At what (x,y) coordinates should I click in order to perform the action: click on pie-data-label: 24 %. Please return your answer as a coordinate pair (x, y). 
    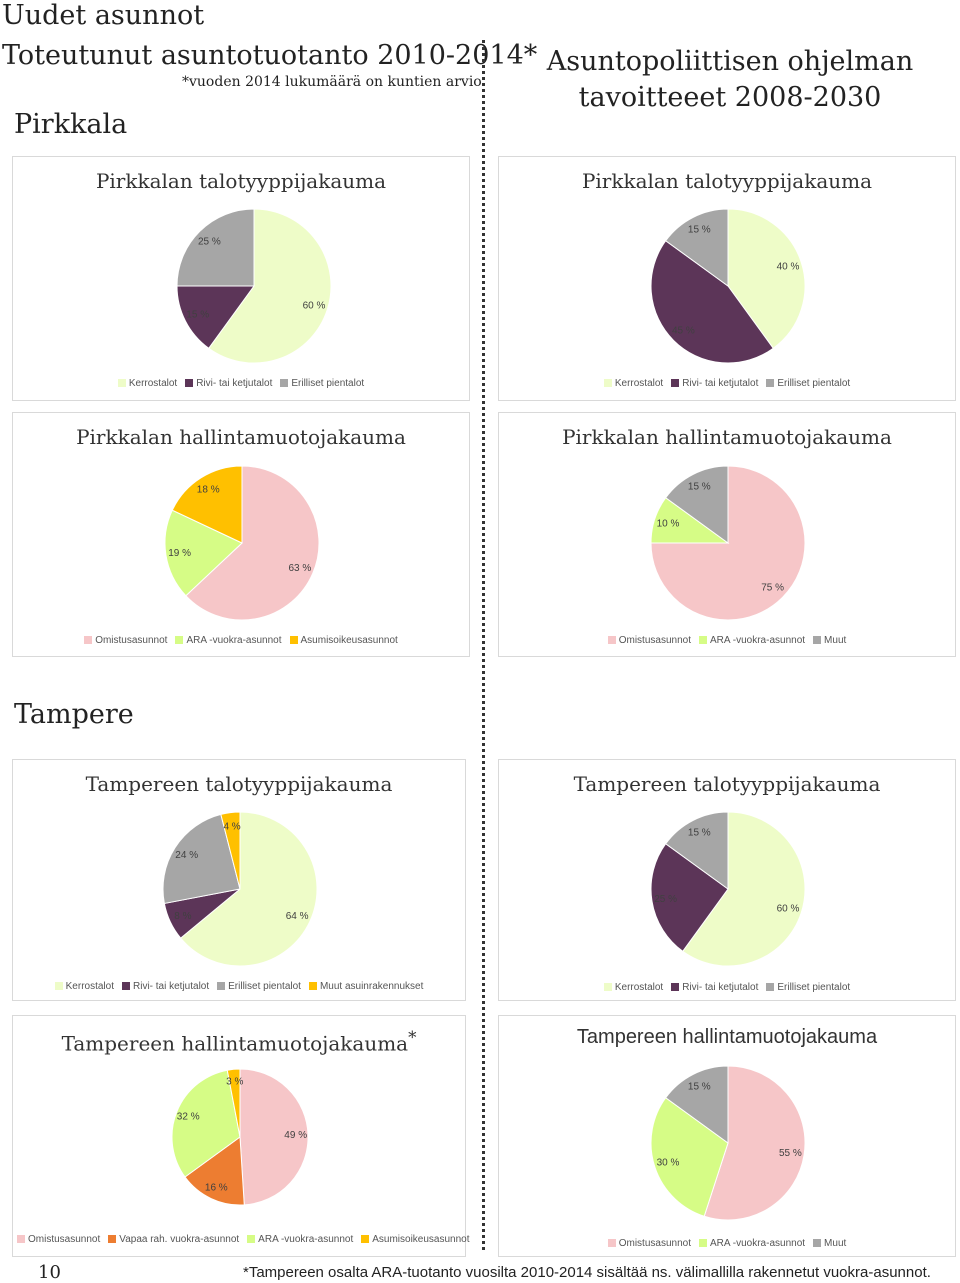
    Looking at the image, I should click on (186, 855).